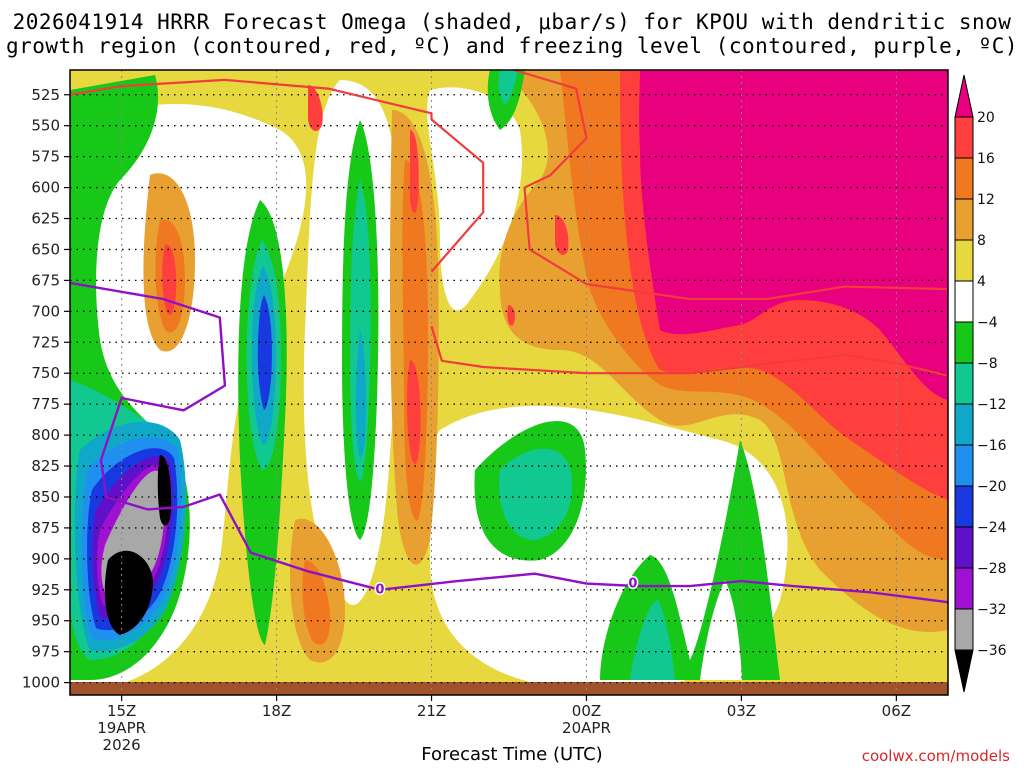  I want to click on x-tick-date: 20APR, so click(586, 728).